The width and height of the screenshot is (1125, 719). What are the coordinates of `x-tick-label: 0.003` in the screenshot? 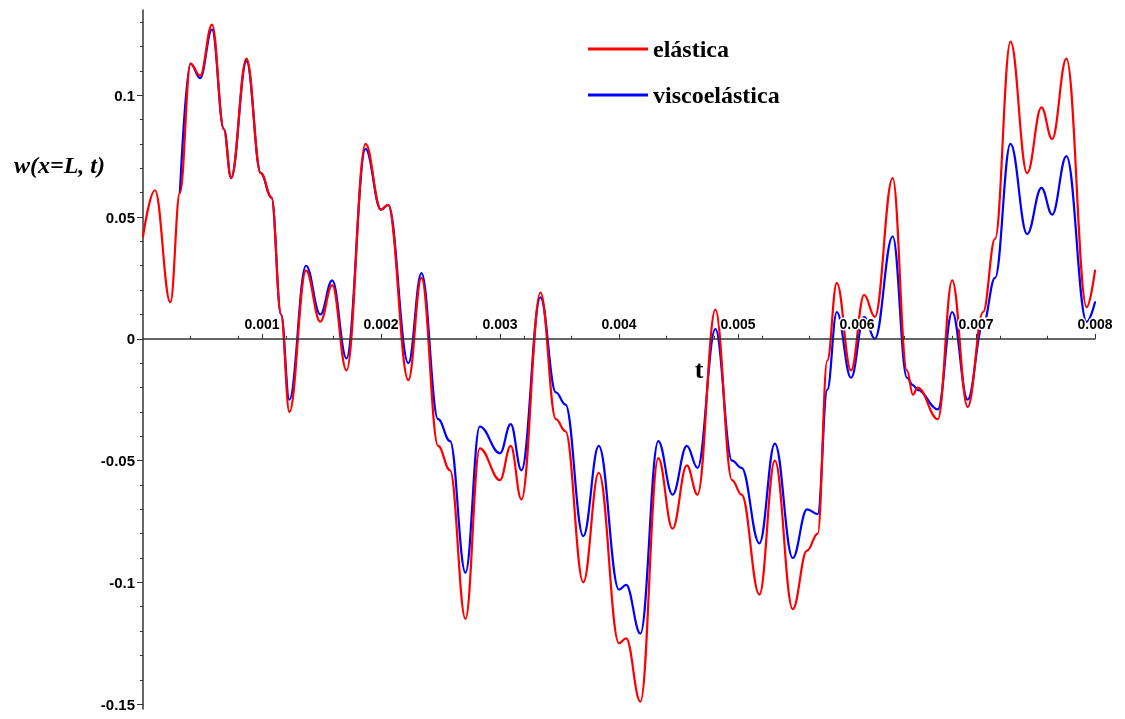 It's located at (500, 323).